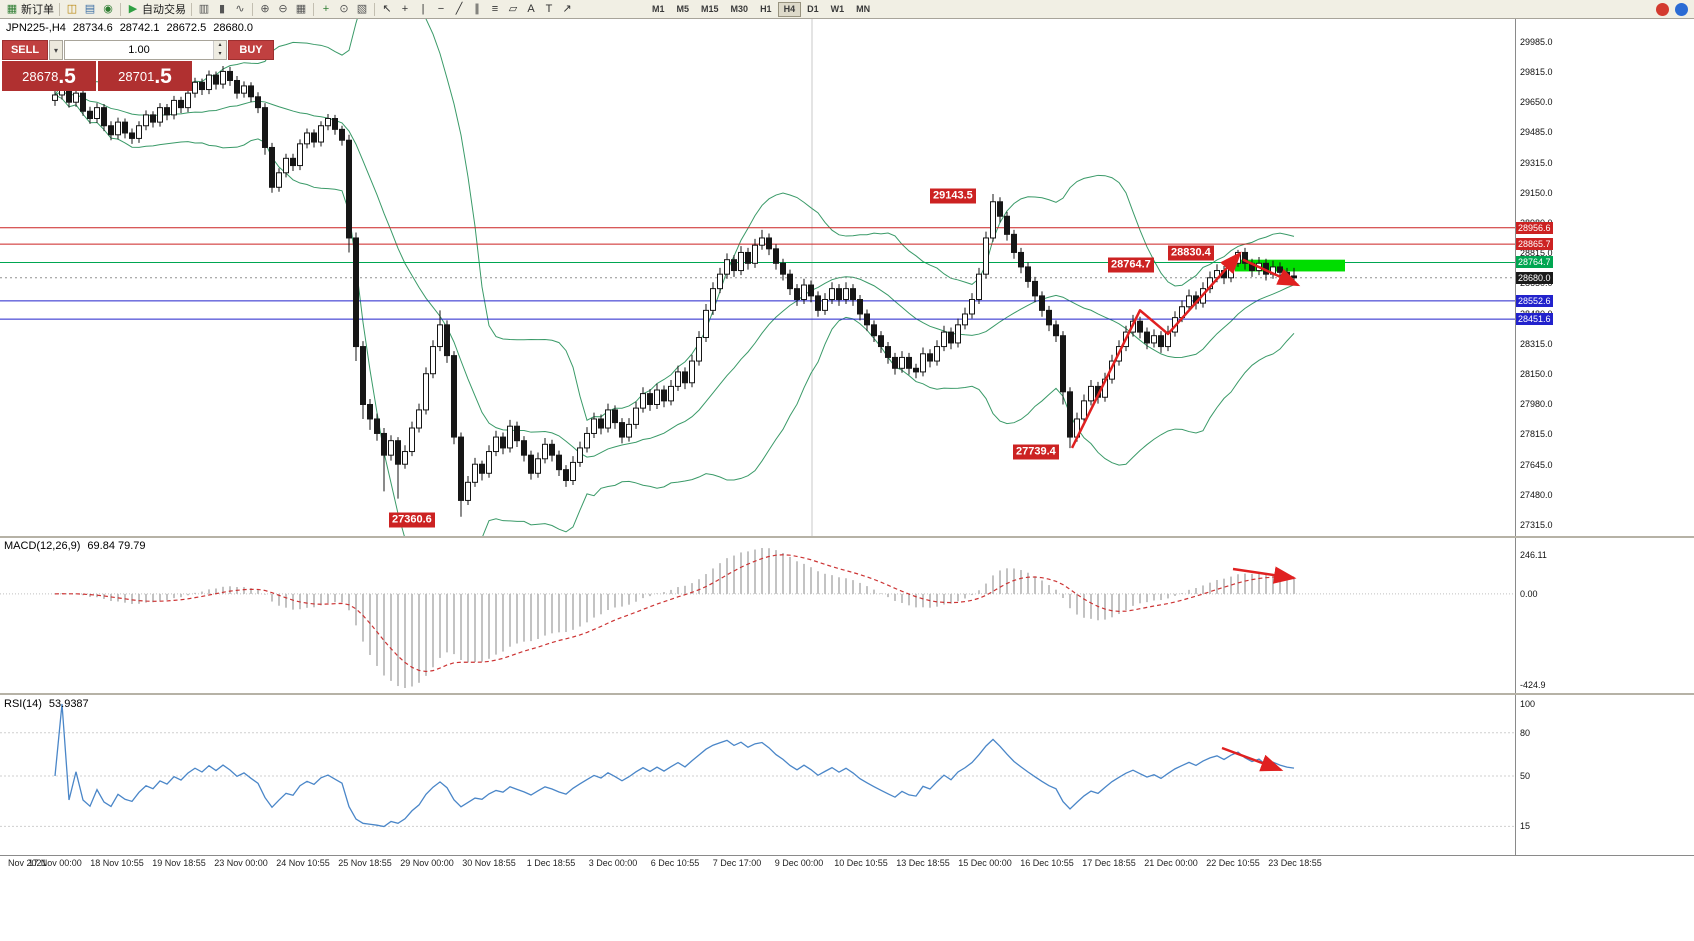 Image resolution: width=1694 pixels, height=941 pixels. Describe the element at coordinates (953, 196) in the screenshot. I see `price-annotation-label: 29143.5` at that location.